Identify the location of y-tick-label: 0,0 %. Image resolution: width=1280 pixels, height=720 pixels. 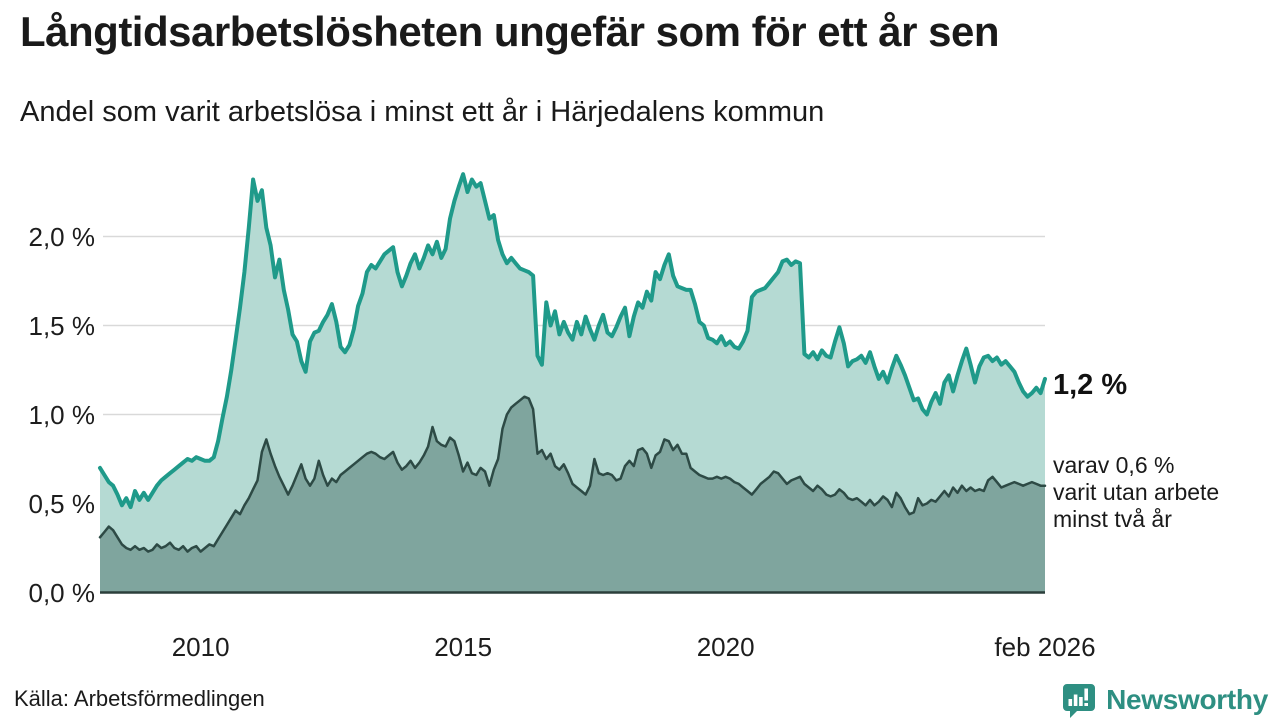
(62, 592).